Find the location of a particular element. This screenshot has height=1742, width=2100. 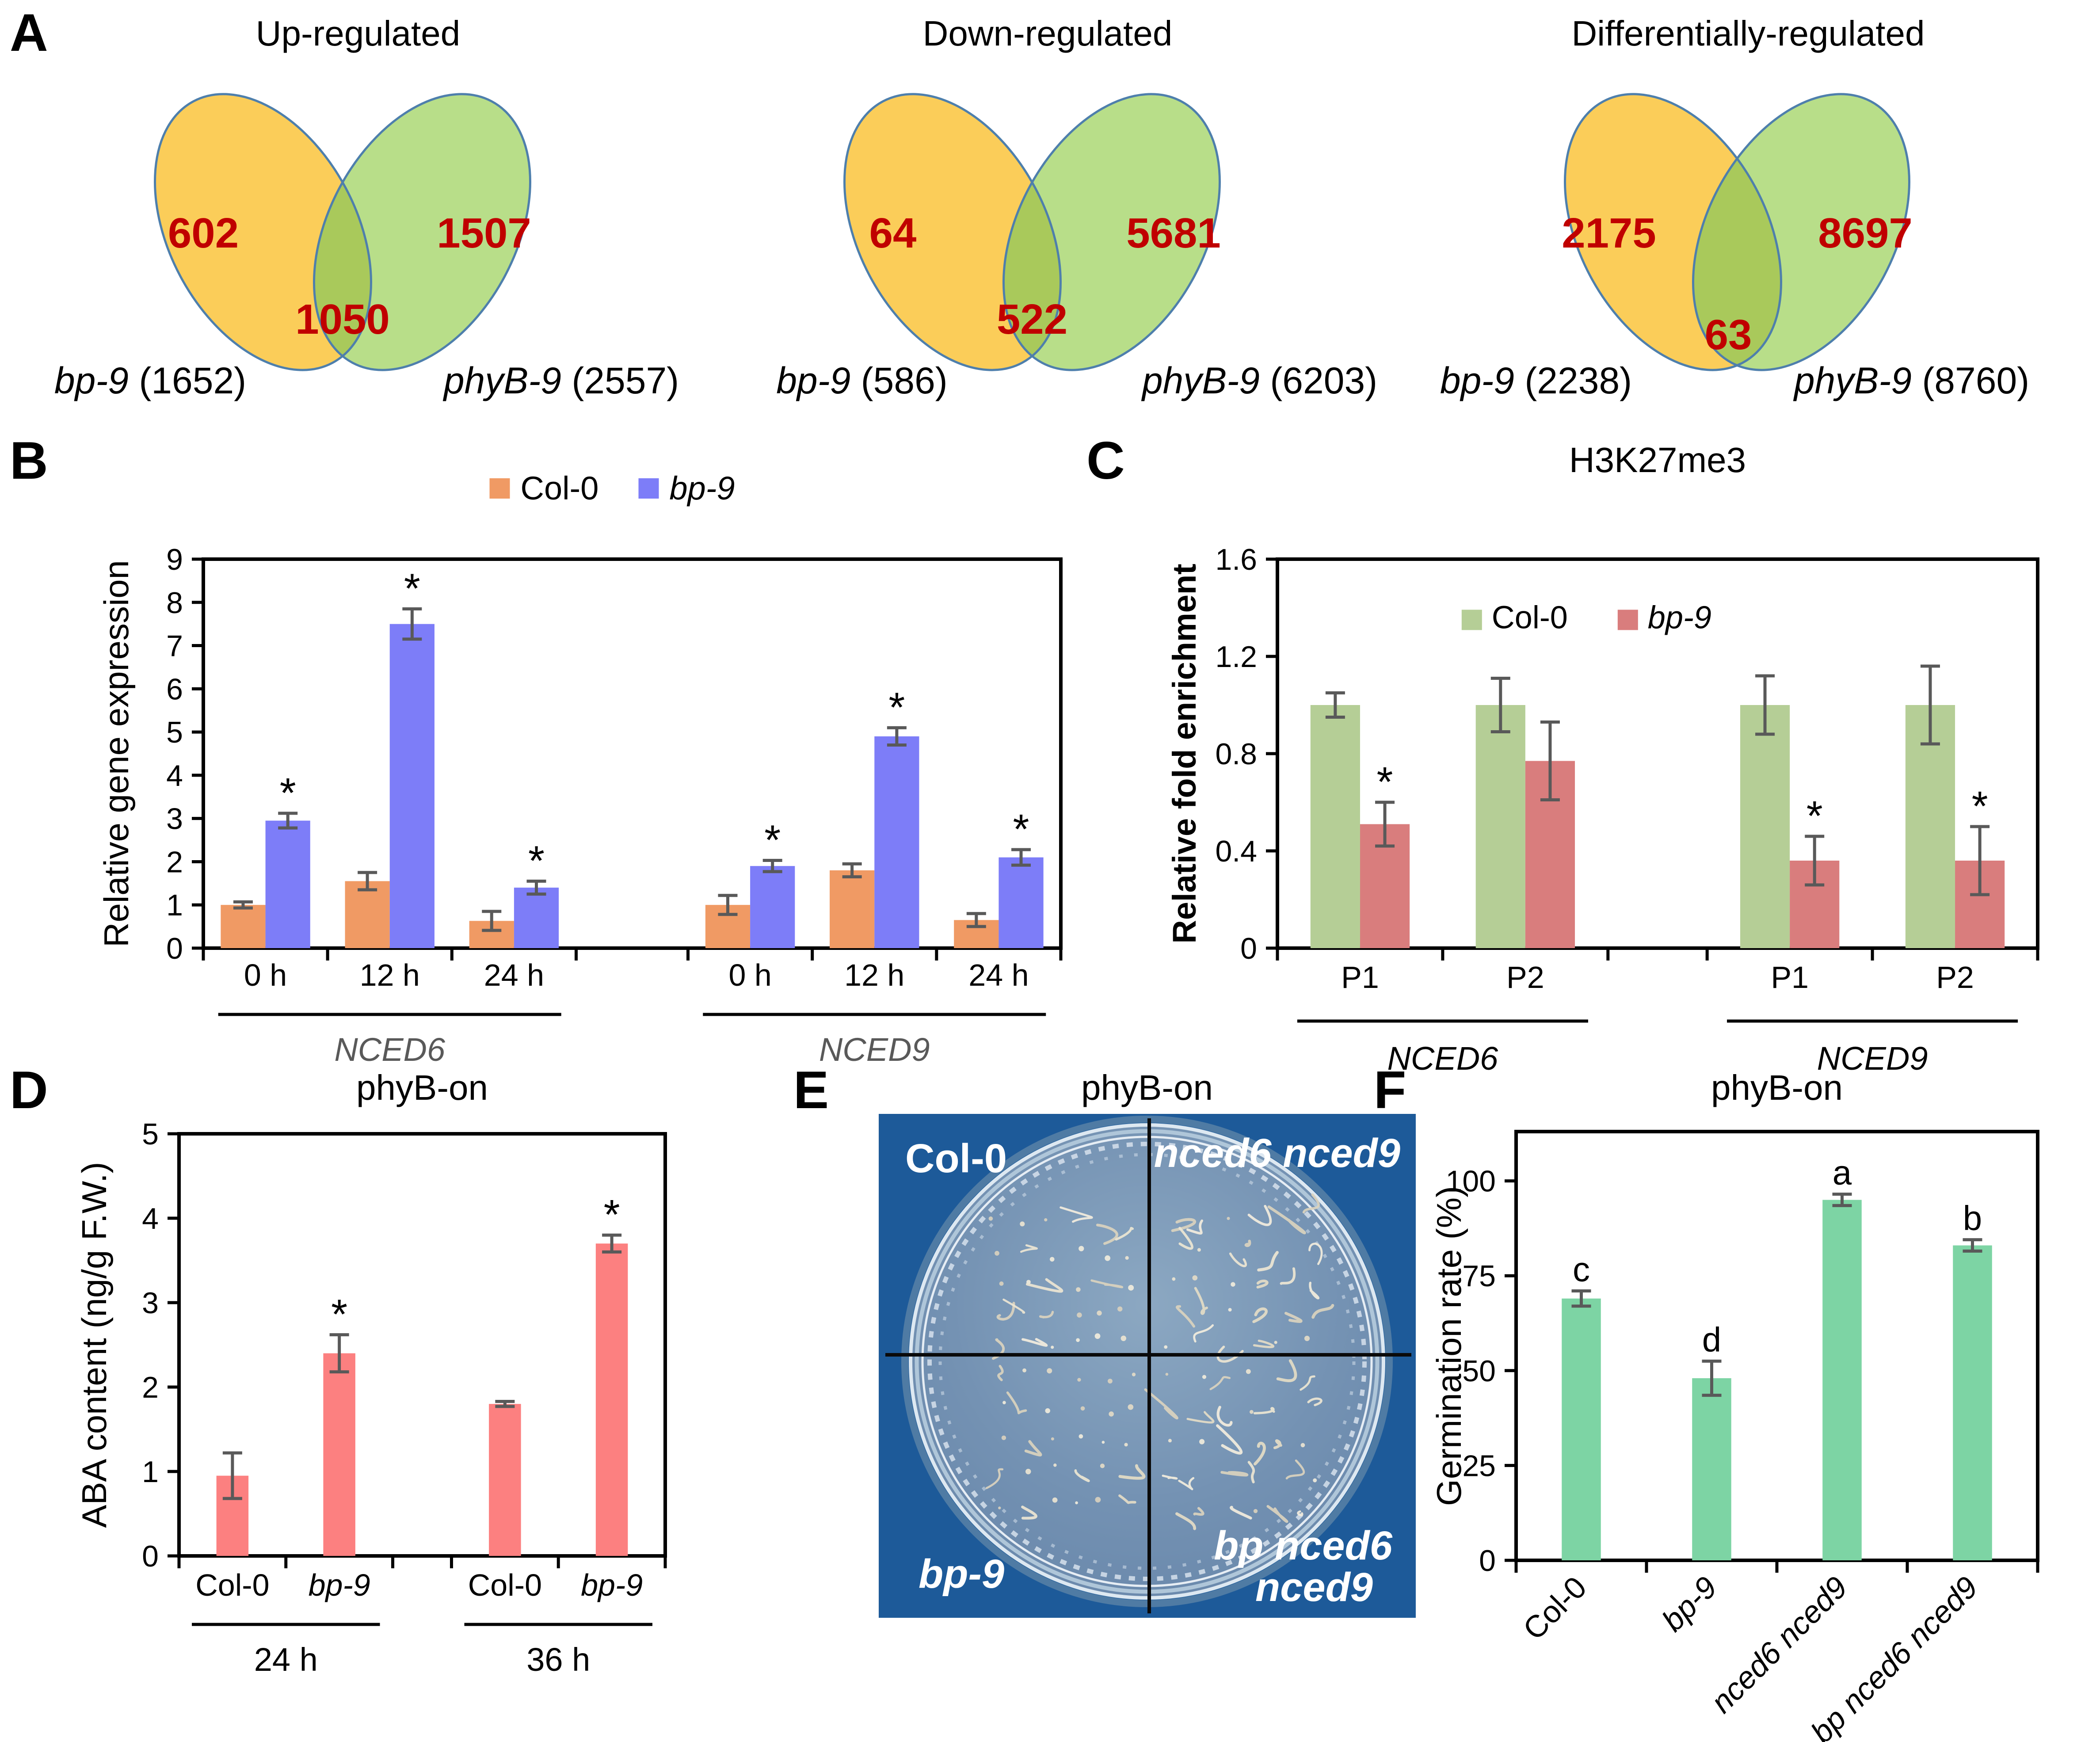

x-tick-label: Col-0 is located at coordinates (1555, 1608).